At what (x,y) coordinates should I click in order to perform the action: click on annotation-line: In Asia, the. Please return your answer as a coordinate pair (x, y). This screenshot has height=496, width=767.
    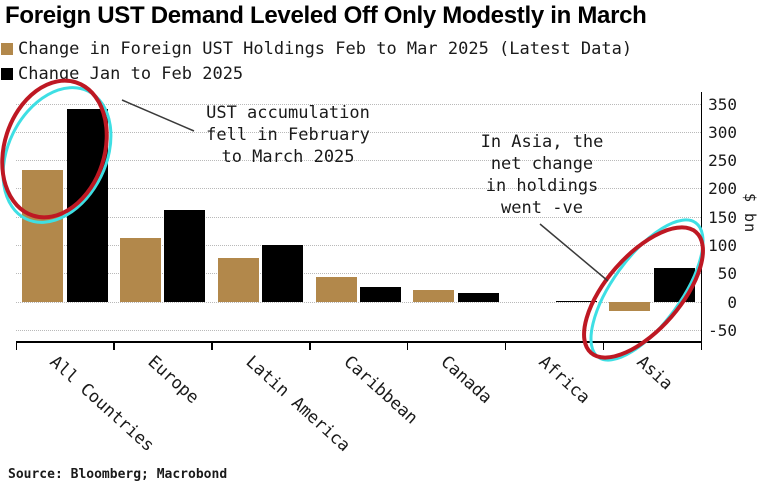
    Looking at the image, I should click on (542, 142).